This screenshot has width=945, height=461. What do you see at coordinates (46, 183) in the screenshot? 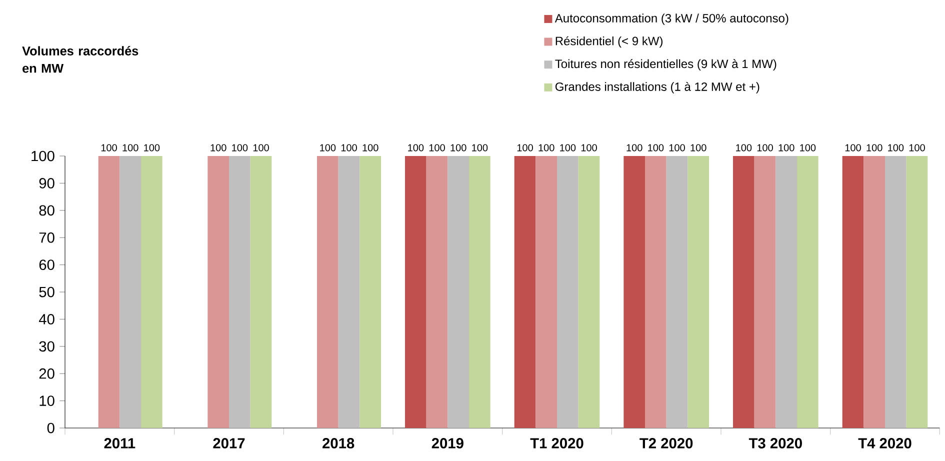
I see `y-tick-label: 90` at bounding box center [46, 183].